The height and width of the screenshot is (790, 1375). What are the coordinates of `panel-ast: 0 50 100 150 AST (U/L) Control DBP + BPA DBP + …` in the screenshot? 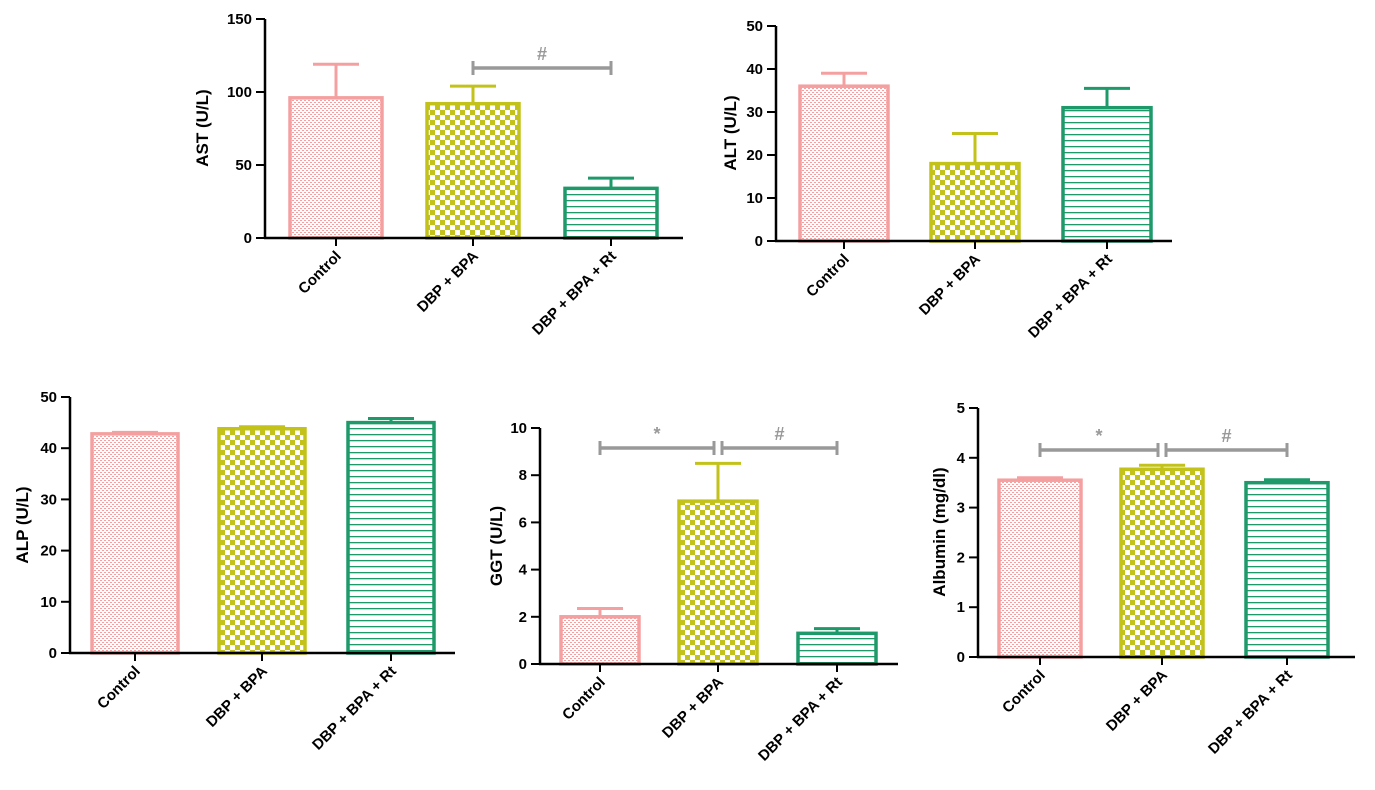 It's located at (438, 175).